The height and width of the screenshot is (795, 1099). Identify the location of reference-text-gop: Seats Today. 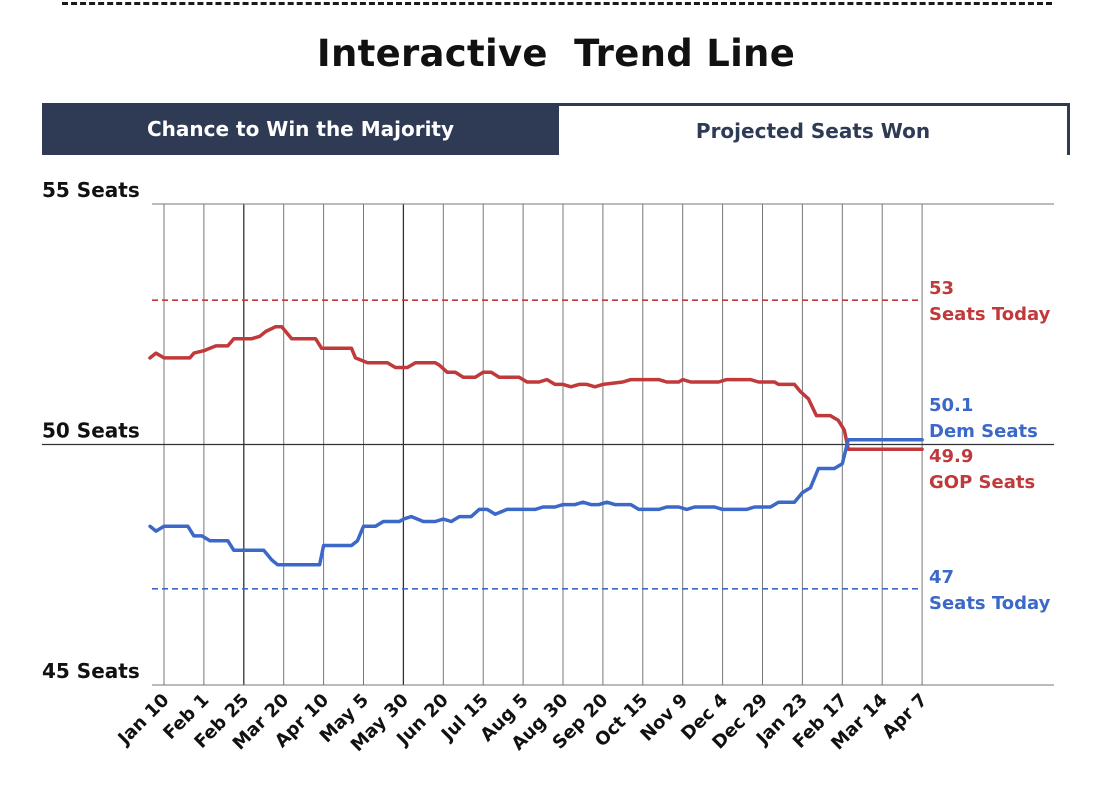
(990, 314).